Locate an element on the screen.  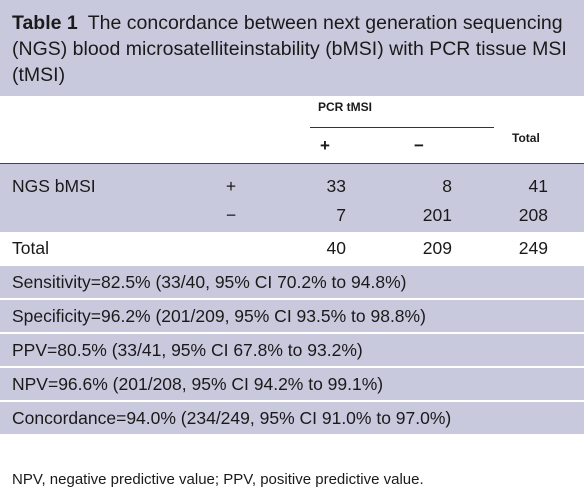
column-group-header: PCR tMSI is located at coordinates (345, 107).